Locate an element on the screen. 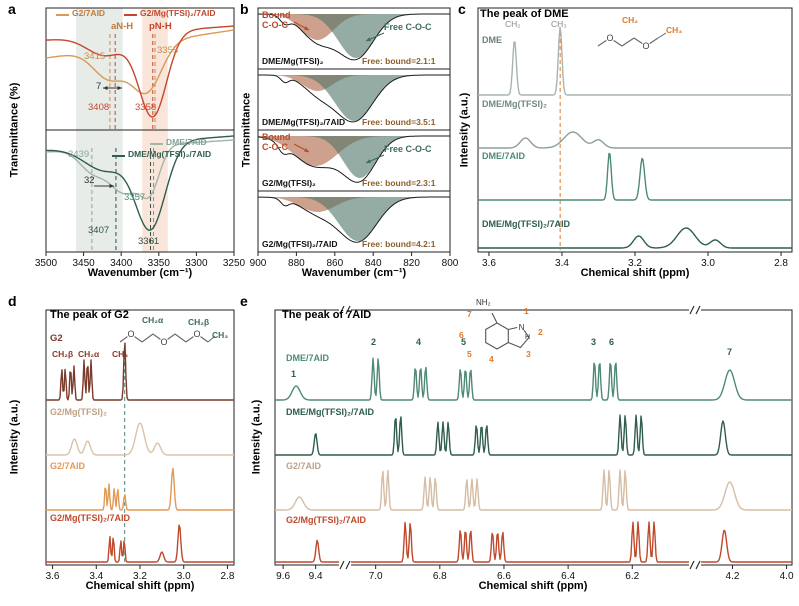 Image resolution: width=799 pixels, height=606 pixels. panel-letter-e: e is located at coordinates (244, 301).